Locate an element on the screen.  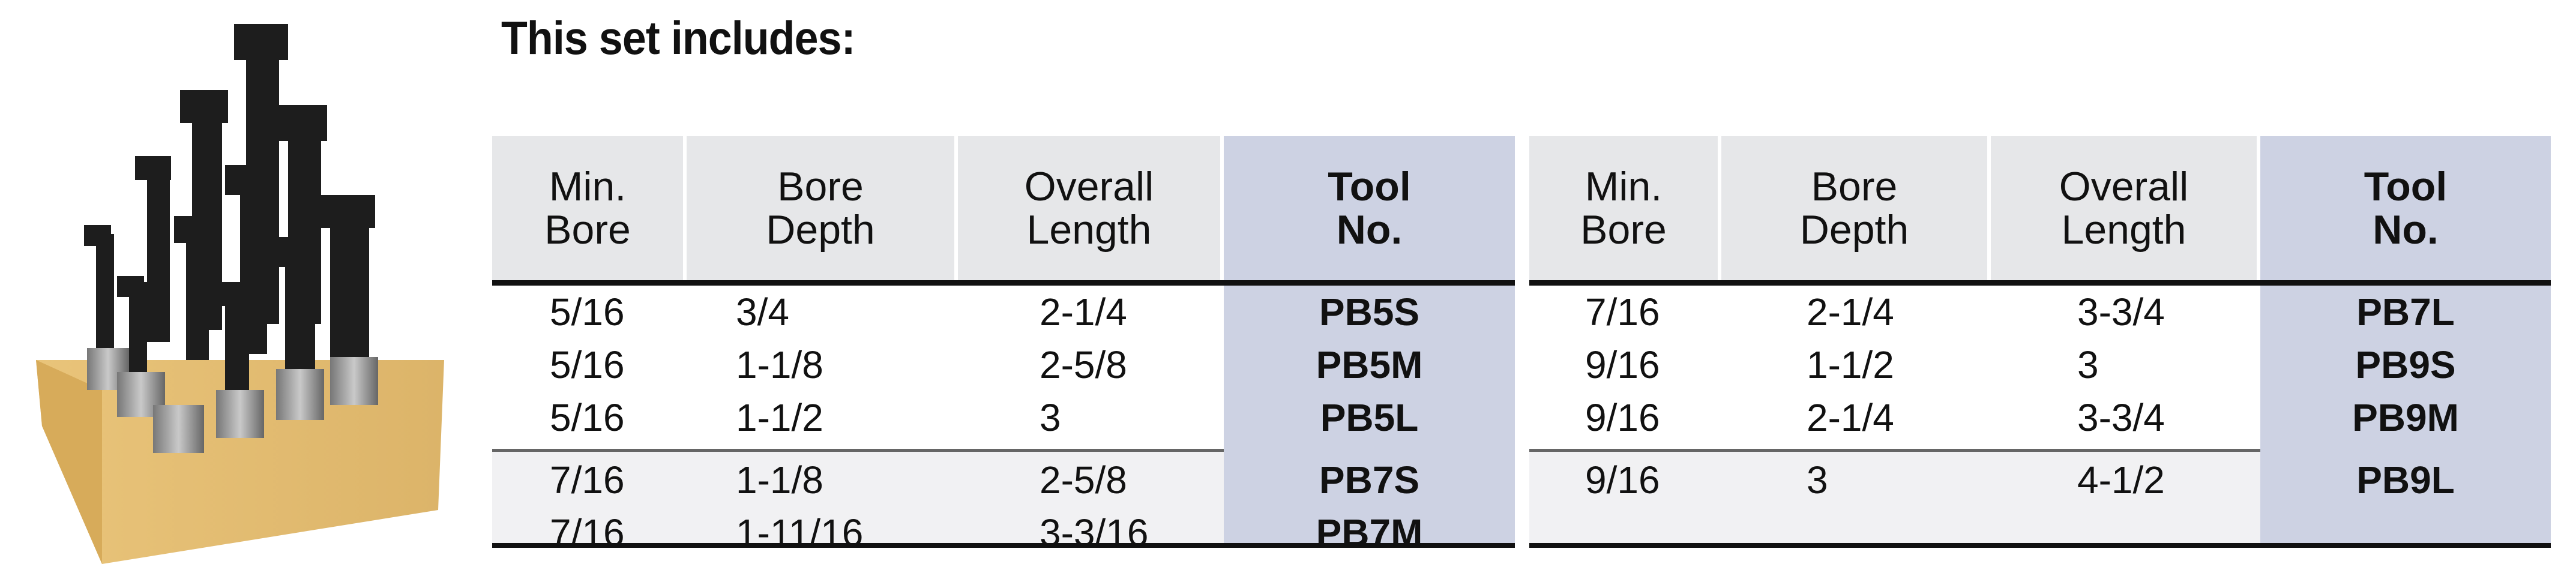
boring-bar-set-photo is located at coordinates (240, 294).